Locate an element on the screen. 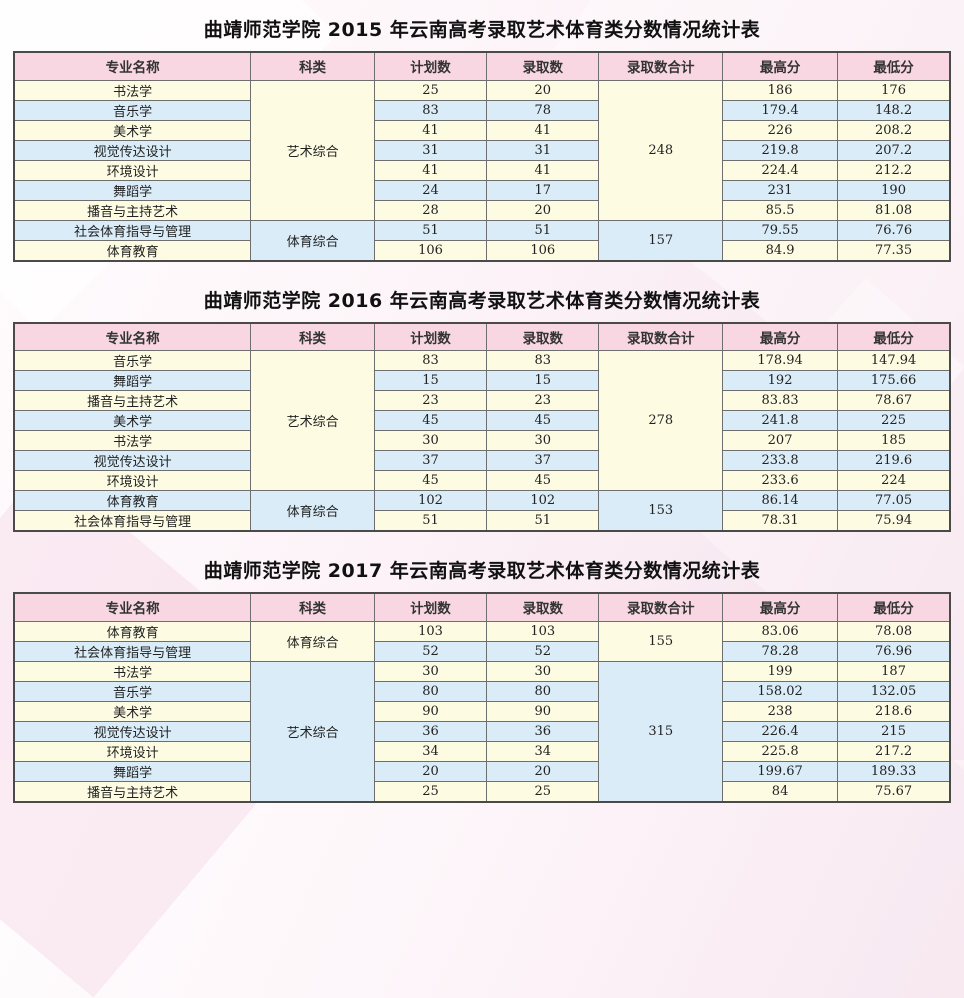 The height and width of the screenshot is (998, 964). category-cell: 体育综合 is located at coordinates (312, 240).